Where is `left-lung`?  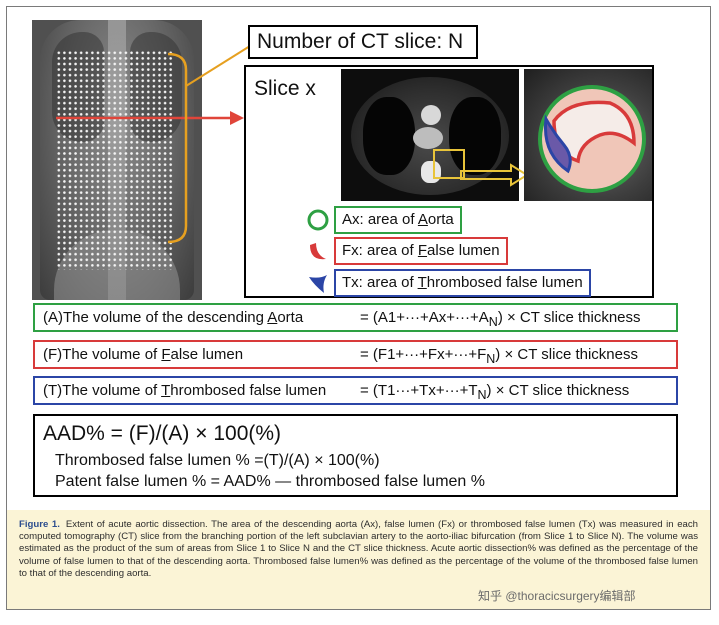
left-lung is located at coordinates (389, 136).